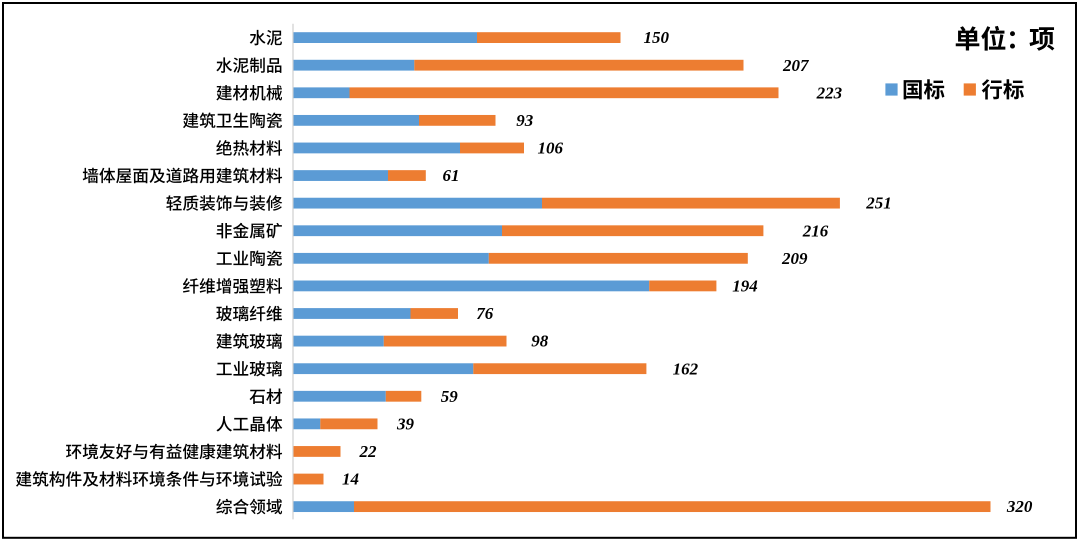  Describe the element at coordinates (1019, 506) in the screenshot. I see `svg-text: 320` at that location.